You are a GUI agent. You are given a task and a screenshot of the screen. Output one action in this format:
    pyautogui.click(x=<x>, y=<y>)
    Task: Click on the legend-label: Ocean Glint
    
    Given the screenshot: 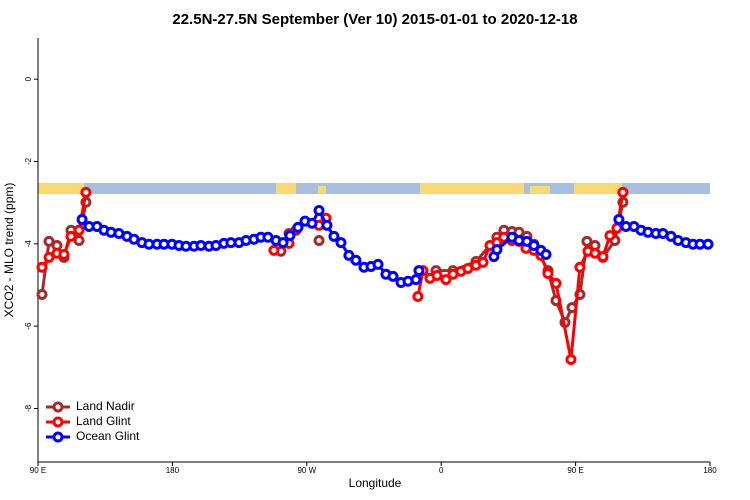 What is the action you would take?
    pyautogui.click(x=108, y=436)
    